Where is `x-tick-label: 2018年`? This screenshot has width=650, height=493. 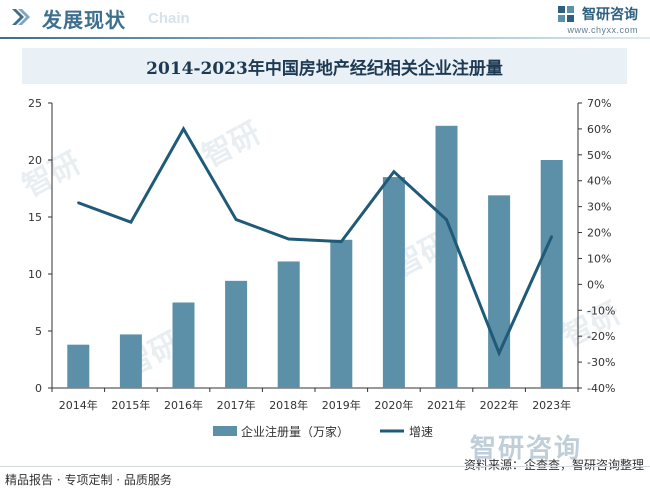
x-tick-label: 2018年 is located at coordinates (288, 405).